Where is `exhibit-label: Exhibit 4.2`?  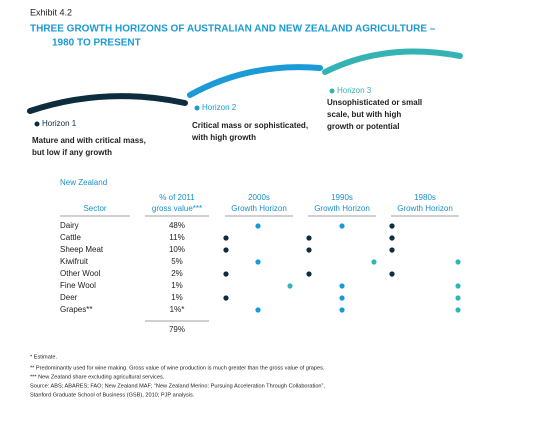 exhibit-label: Exhibit 4.2 is located at coordinates (51, 12).